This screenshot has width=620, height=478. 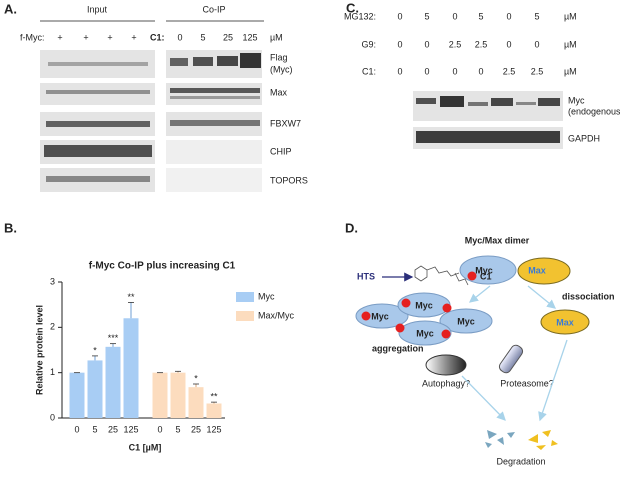 What do you see at coordinates (157, 37) in the screenshot?
I see `row-label: C1:` at bounding box center [157, 37].